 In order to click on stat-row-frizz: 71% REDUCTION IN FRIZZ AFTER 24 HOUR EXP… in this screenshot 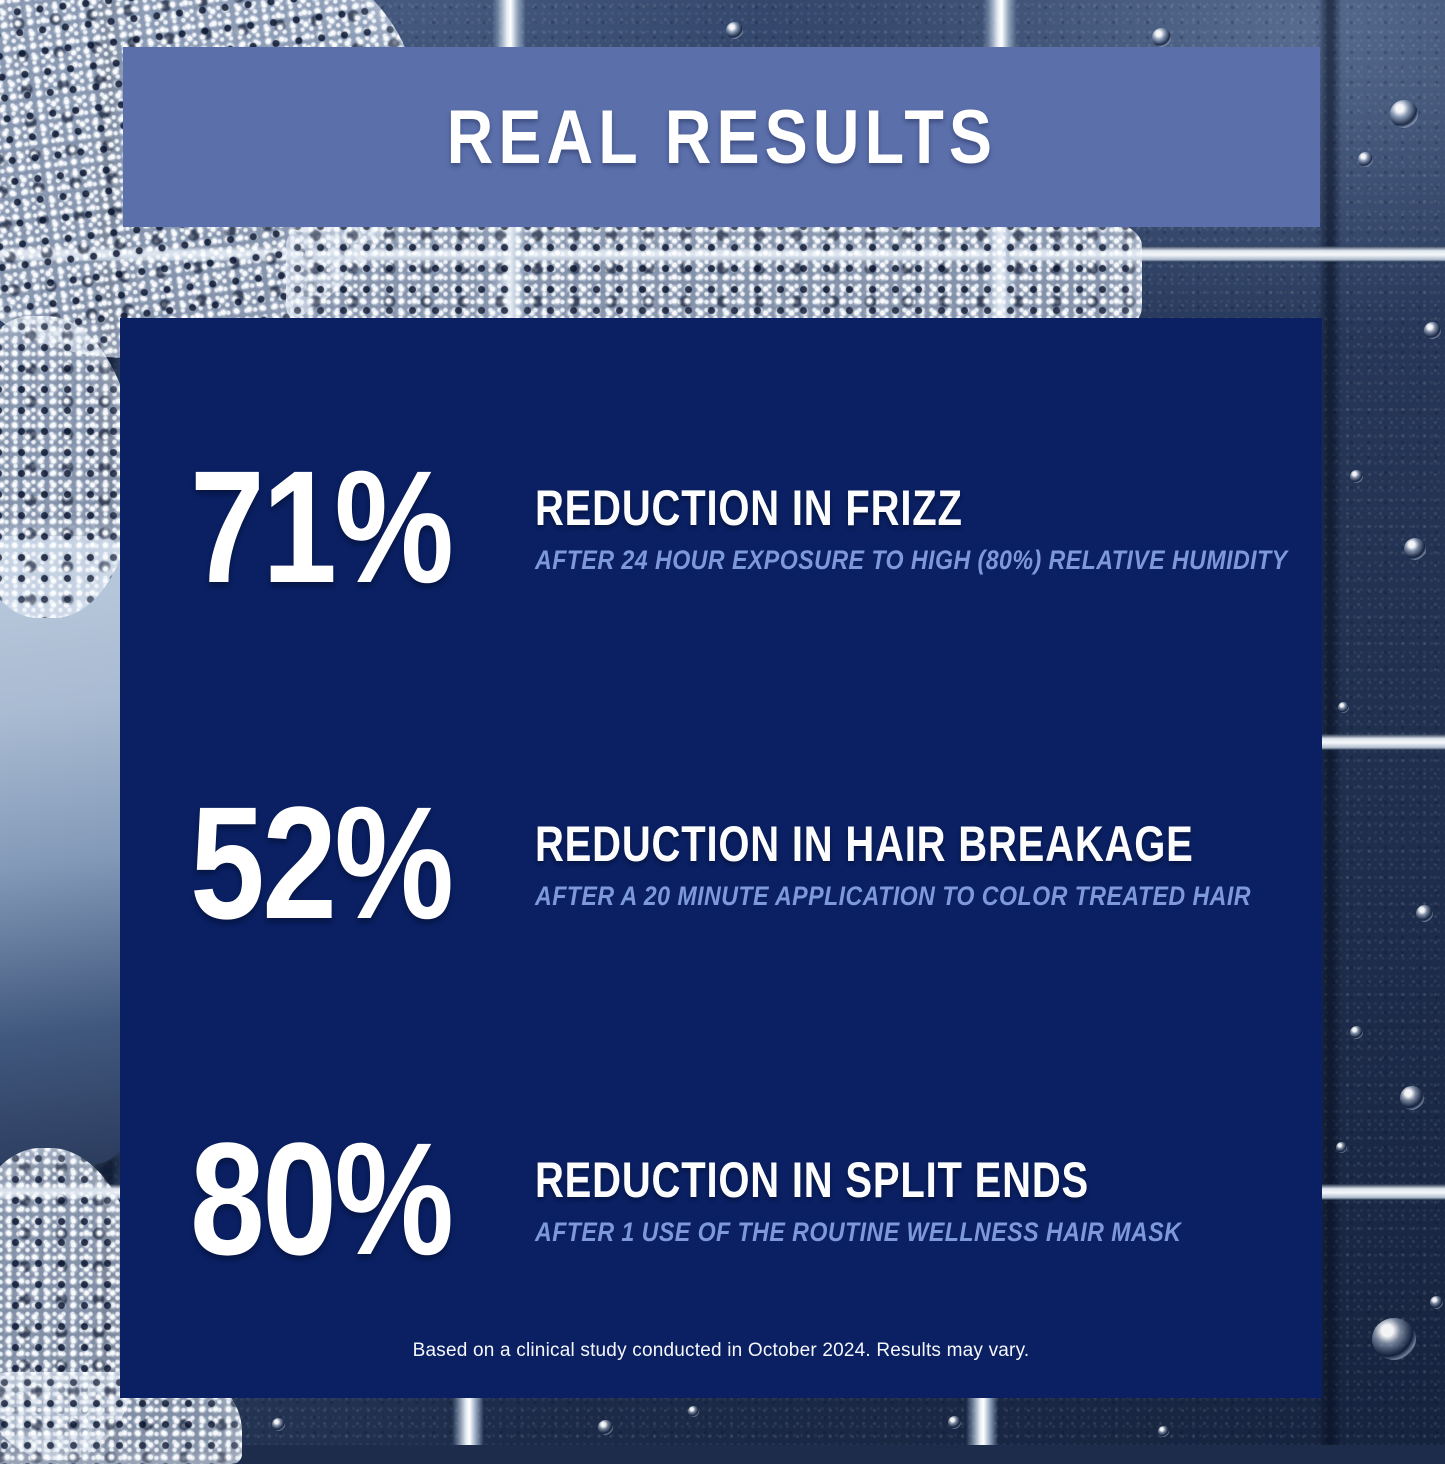, I will do `click(721, 527)`.